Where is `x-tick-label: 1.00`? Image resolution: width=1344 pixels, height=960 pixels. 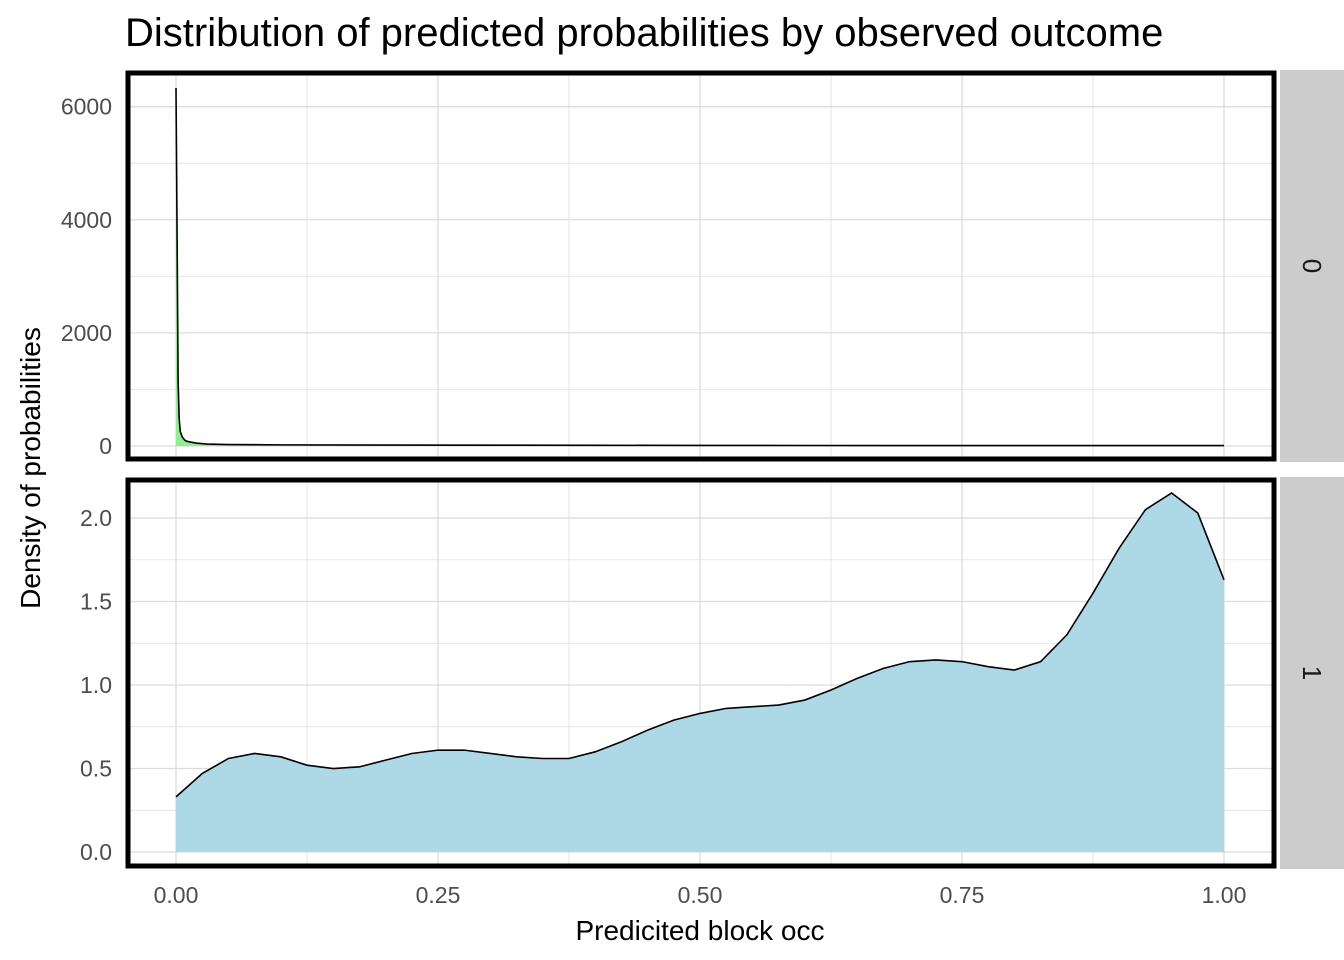 x-tick-label: 1.00 is located at coordinates (1224, 895).